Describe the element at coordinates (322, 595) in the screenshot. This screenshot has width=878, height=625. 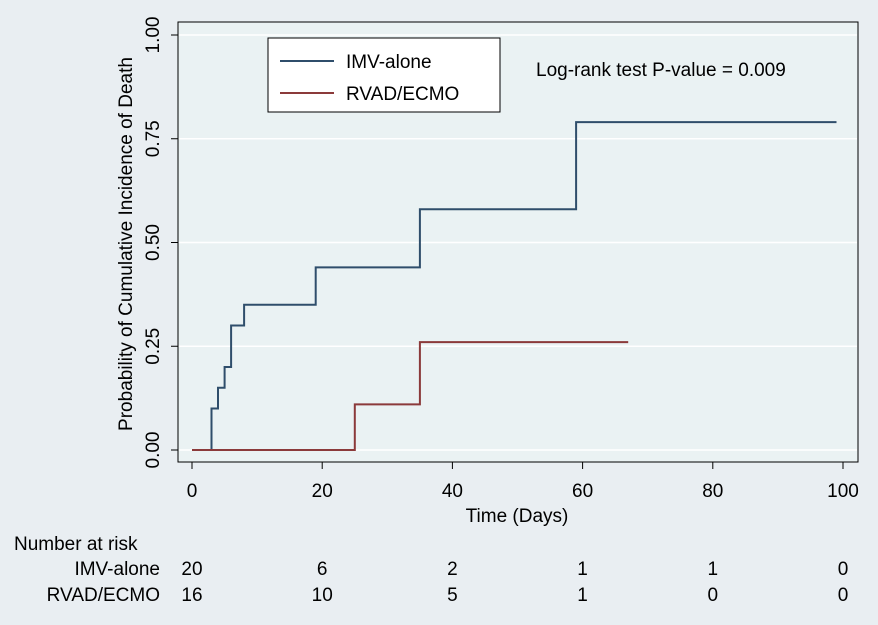
I see `risk-value: 10` at that location.